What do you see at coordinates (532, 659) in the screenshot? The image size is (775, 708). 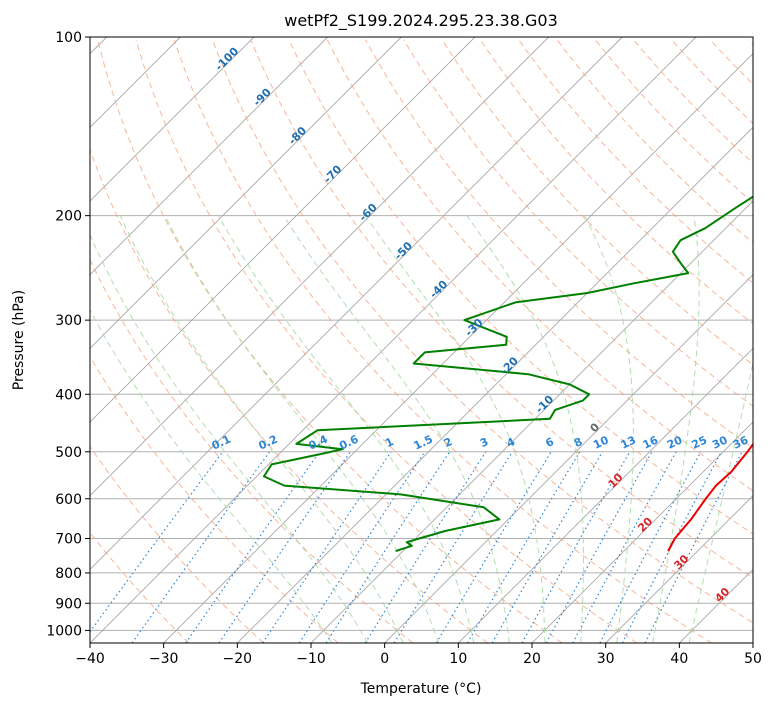 I see `x-tick-label: 20` at bounding box center [532, 659].